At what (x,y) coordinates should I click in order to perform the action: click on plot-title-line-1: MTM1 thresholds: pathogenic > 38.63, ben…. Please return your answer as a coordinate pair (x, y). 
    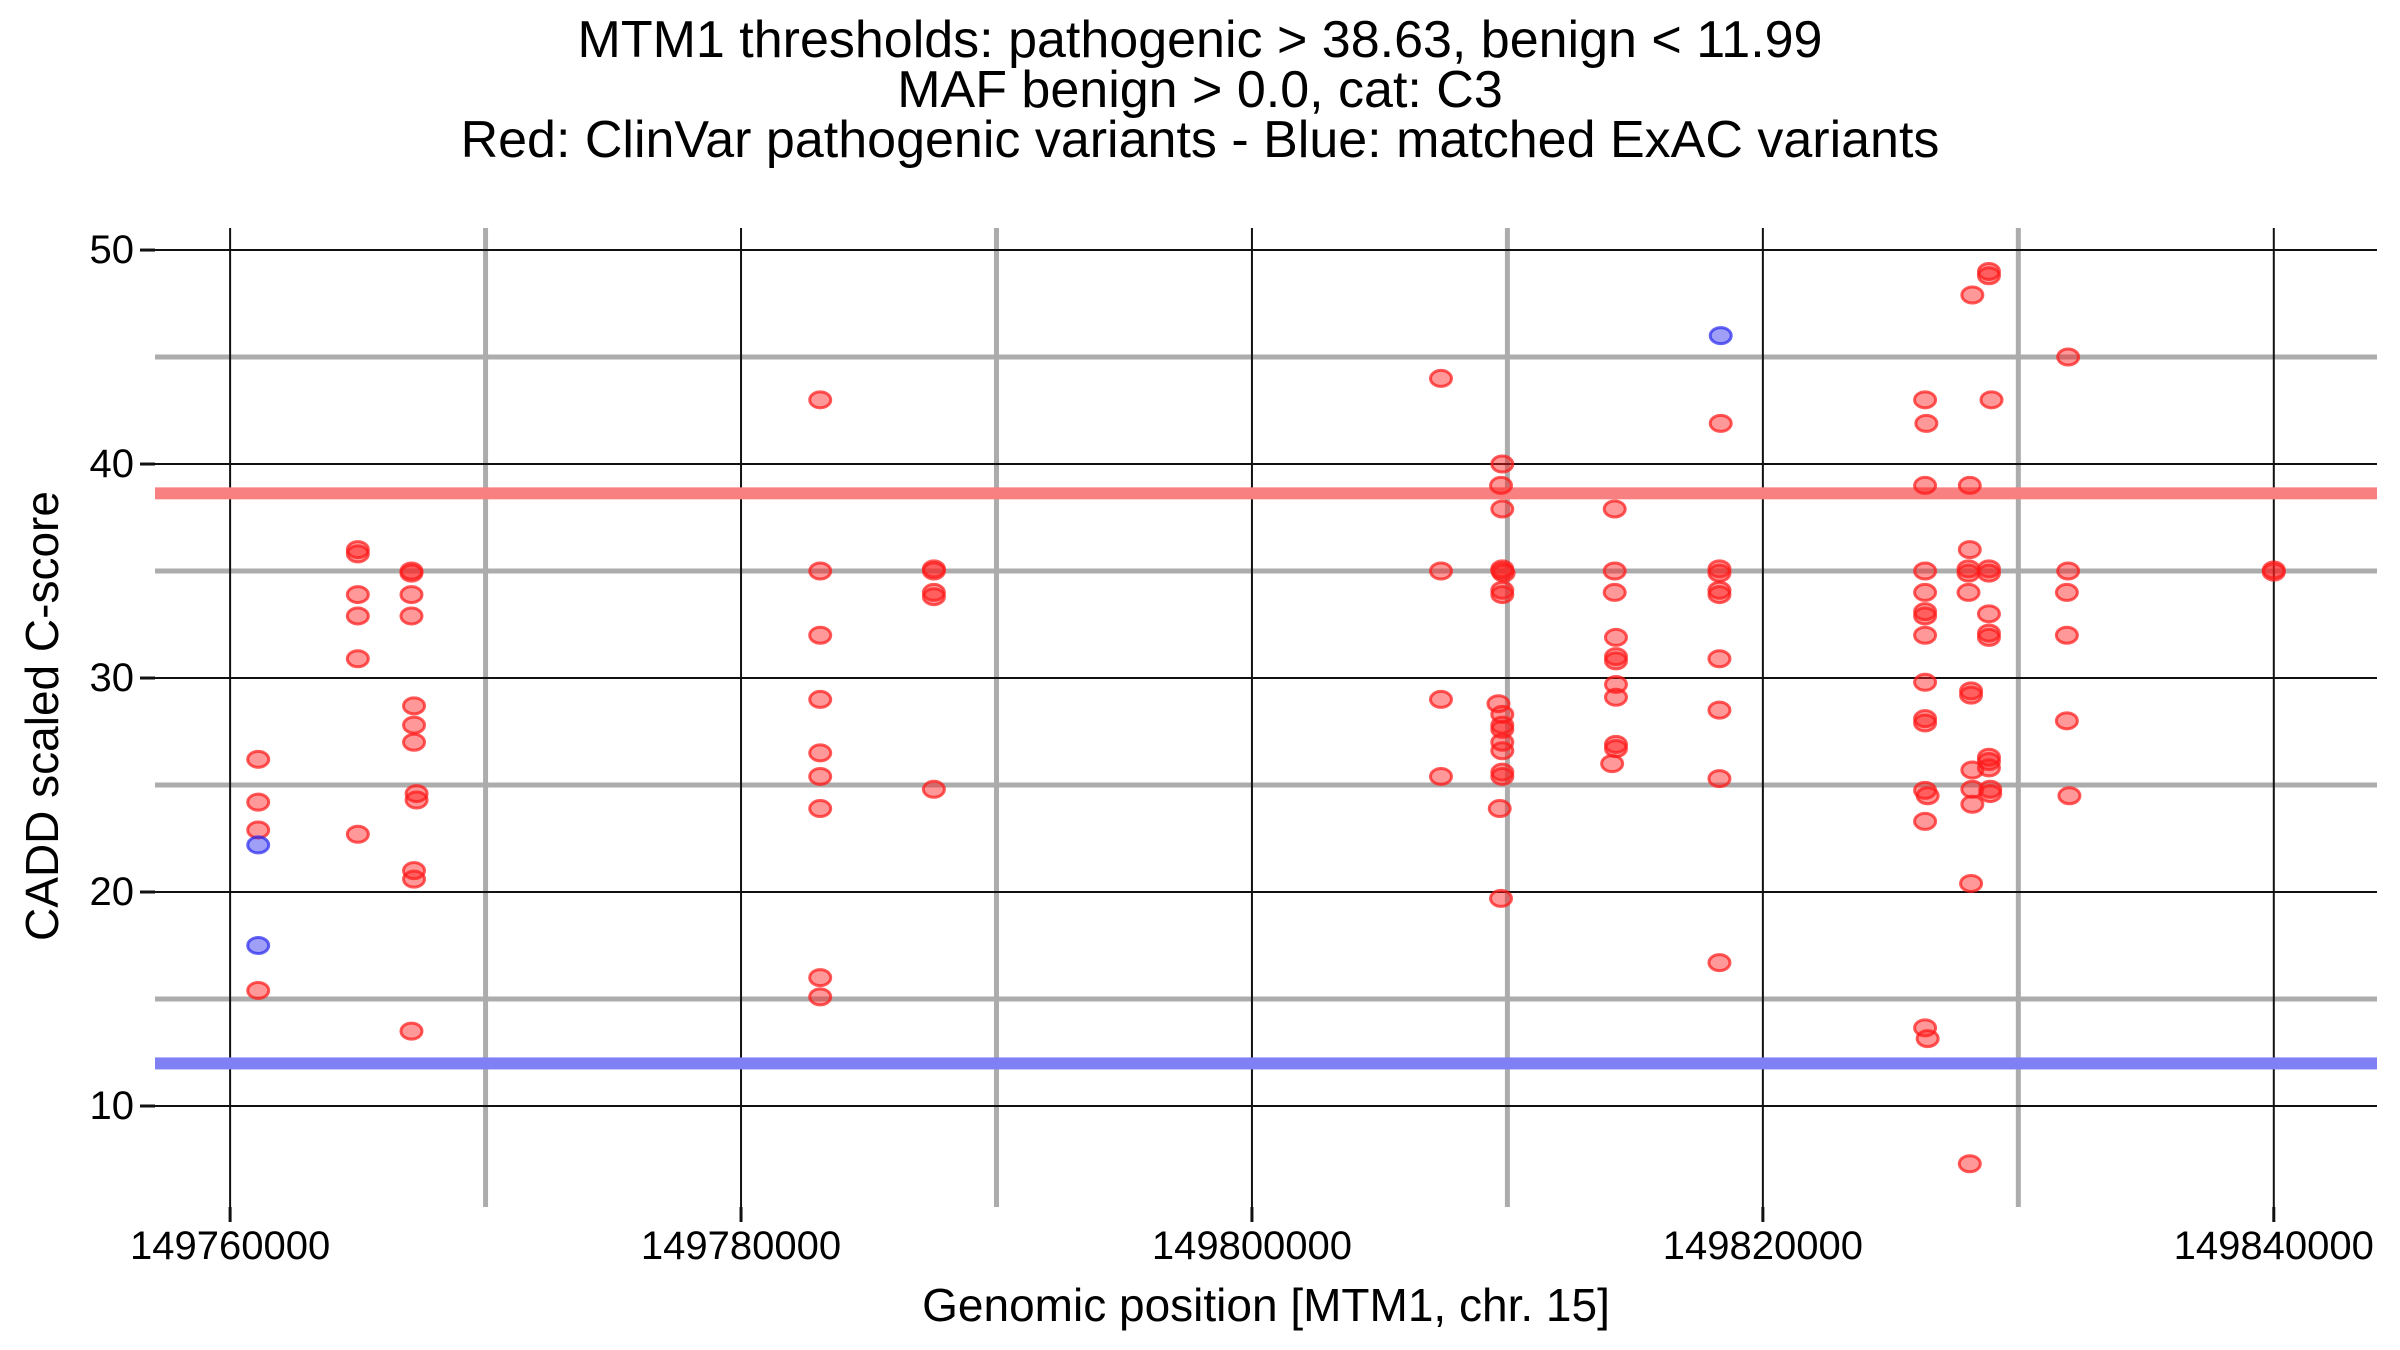
    Looking at the image, I should click on (1200, 40).